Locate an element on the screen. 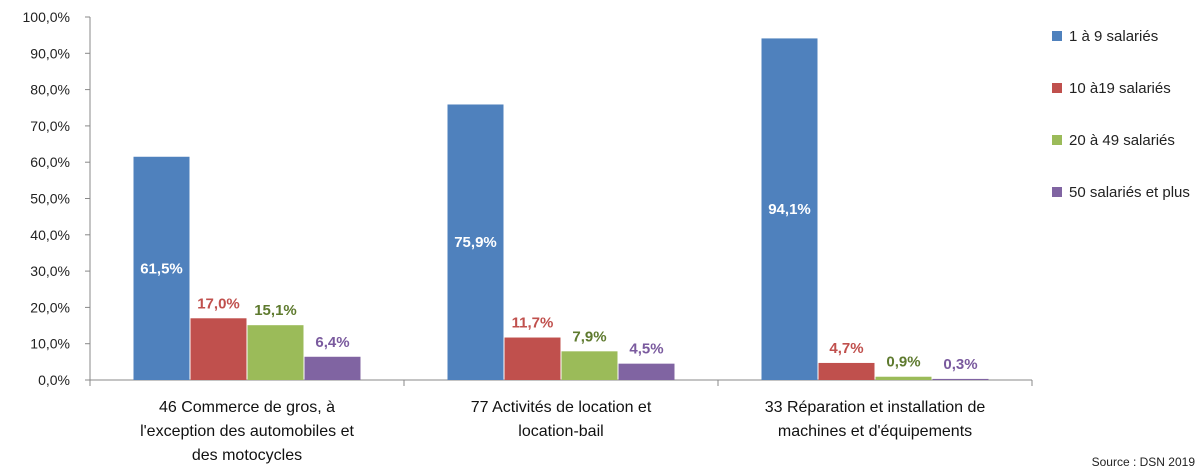 The height and width of the screenshot is (474, 1202). y-tick-label: 30,0% is located at coordinates (50, 271).